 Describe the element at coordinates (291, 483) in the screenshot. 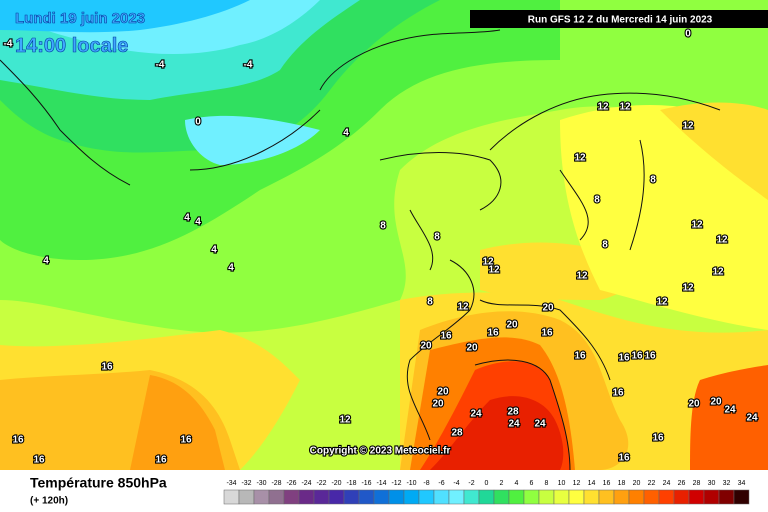

I see `legend-label: -26` at that location.